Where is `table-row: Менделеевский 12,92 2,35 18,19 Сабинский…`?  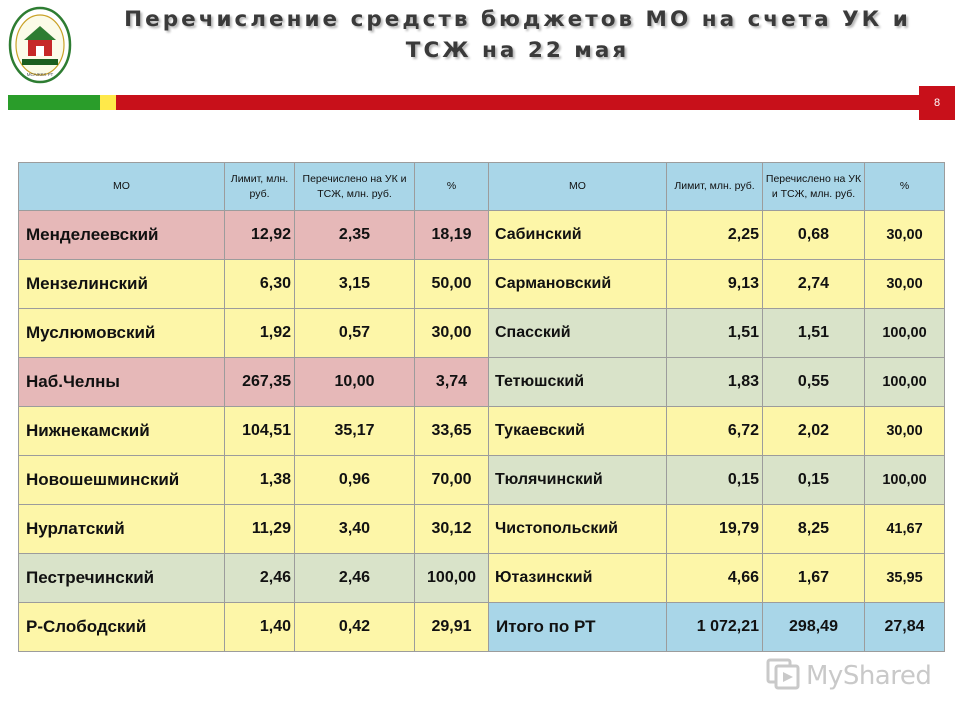 table-row: Менделеевский 12,92 2,35 18,19 Сабинский… is located at coordinates (481, 235).